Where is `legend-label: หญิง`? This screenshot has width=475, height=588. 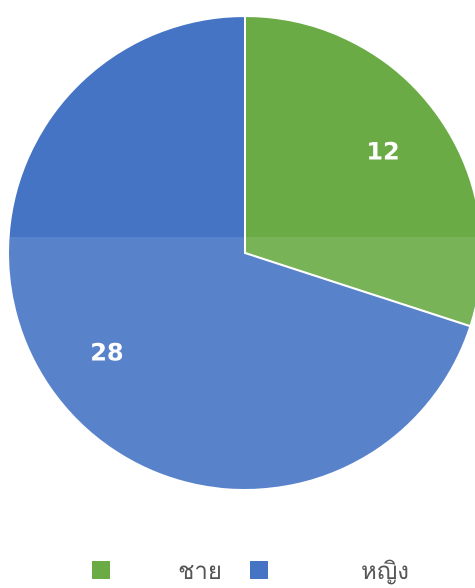
legend-label: หญิง is located at coordinates (385, 571).